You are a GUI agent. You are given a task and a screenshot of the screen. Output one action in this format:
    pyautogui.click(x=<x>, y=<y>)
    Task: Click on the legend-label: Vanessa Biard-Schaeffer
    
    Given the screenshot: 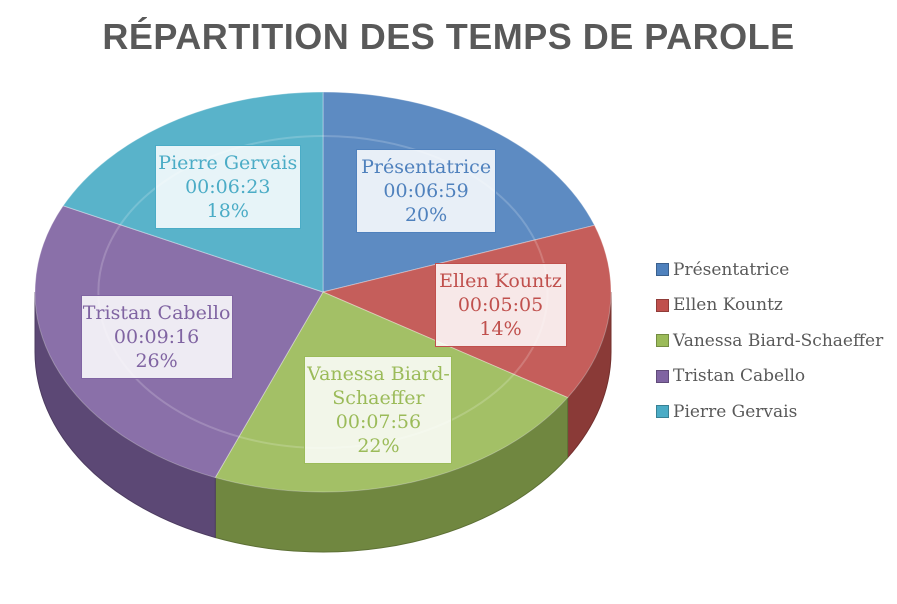 What is the action you would take?
    pyautogui.click(x=778, y=340)
    